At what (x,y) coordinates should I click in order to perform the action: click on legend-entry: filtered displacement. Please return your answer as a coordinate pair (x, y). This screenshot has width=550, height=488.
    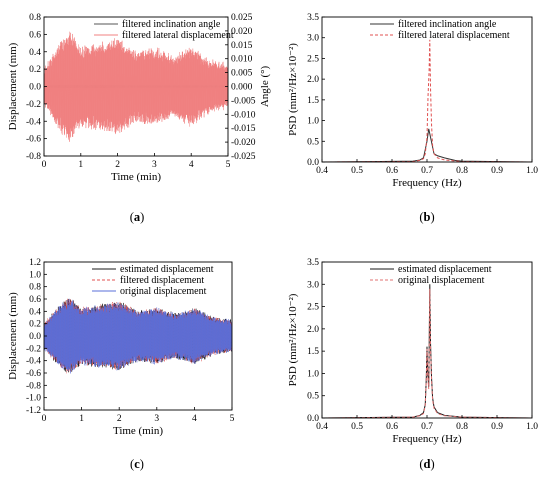
    Looking at the image, I should click on (162, 280).